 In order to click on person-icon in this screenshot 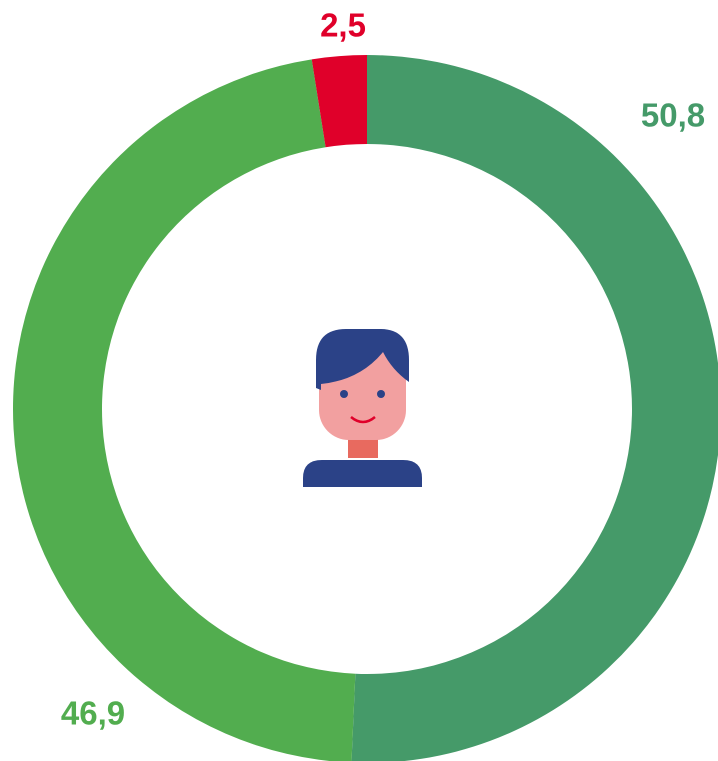, I will do `click(362, 408)`.